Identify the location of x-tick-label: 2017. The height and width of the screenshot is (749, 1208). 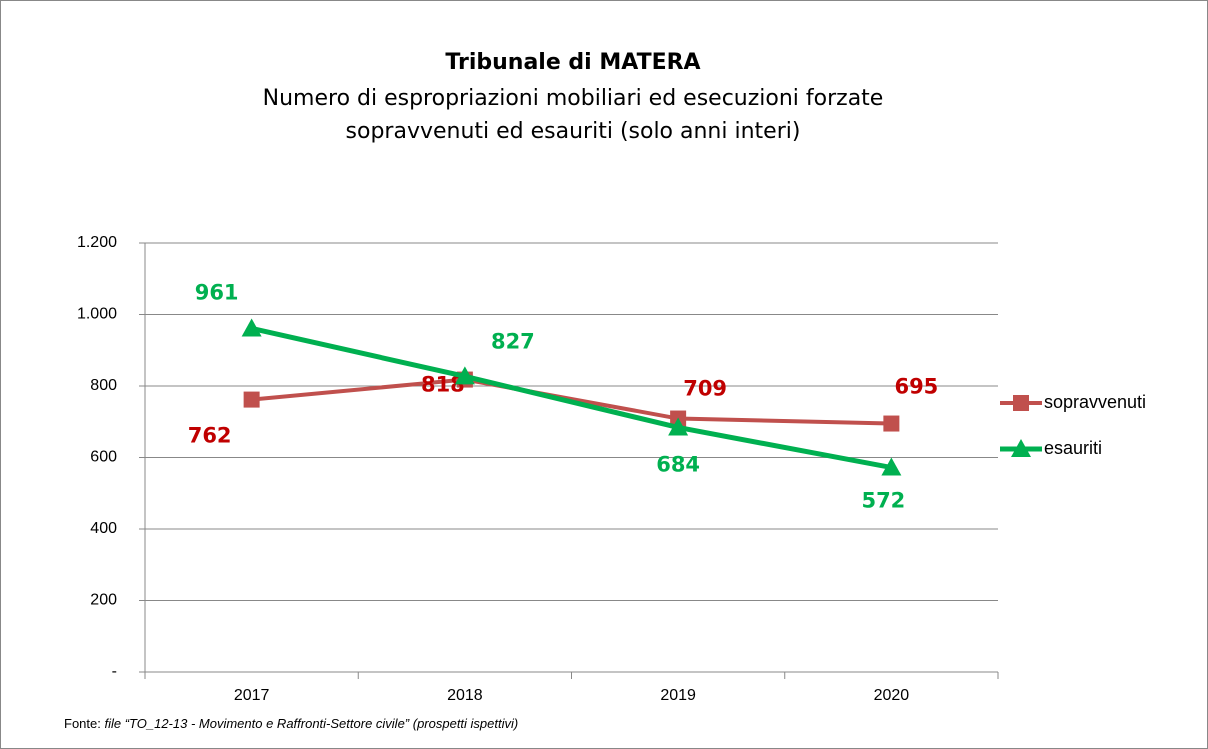
(252, 695).